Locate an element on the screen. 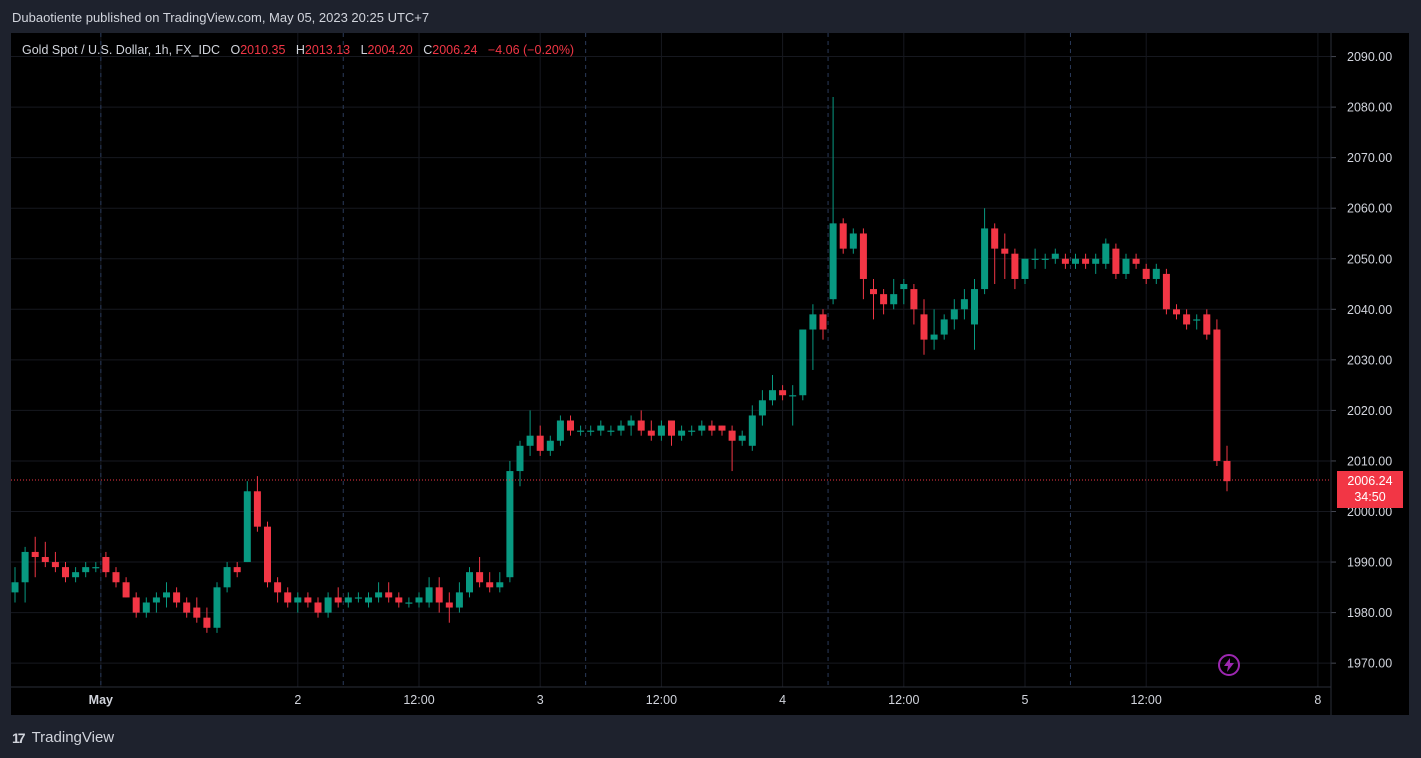 This screenshot has width=1421, height=758. y-tick-label: 1970.00 is located at coordinates (1369, 664).